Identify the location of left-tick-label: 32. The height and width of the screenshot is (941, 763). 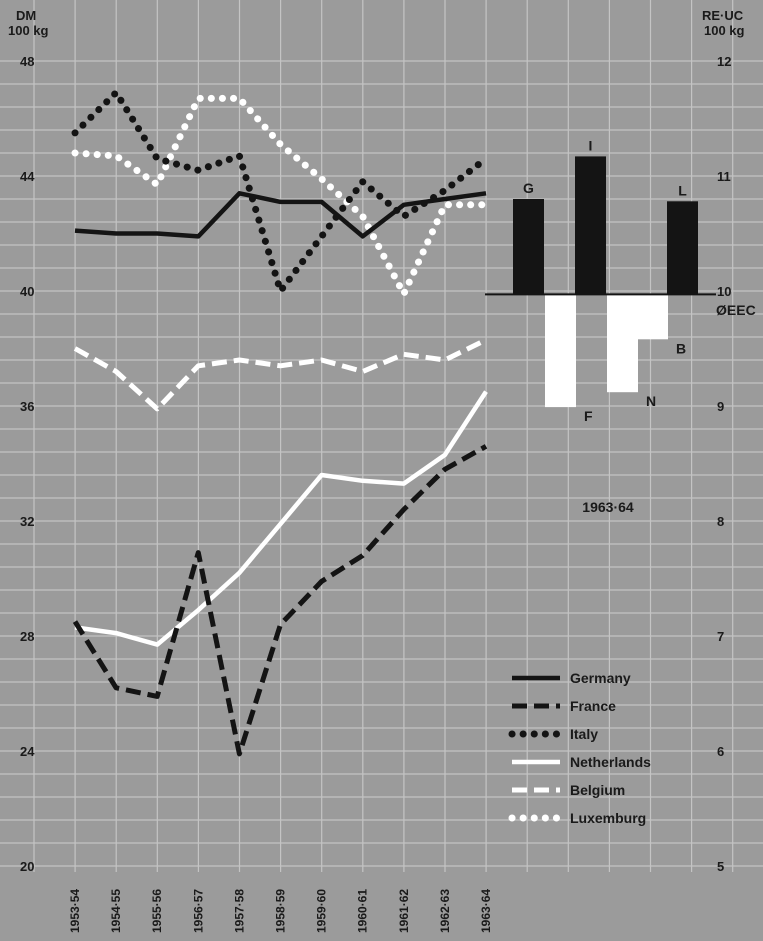
(27, 521).